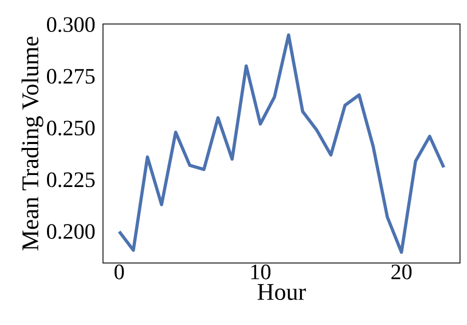  I want to click on x-tick-label: 20, so click(401, 272).